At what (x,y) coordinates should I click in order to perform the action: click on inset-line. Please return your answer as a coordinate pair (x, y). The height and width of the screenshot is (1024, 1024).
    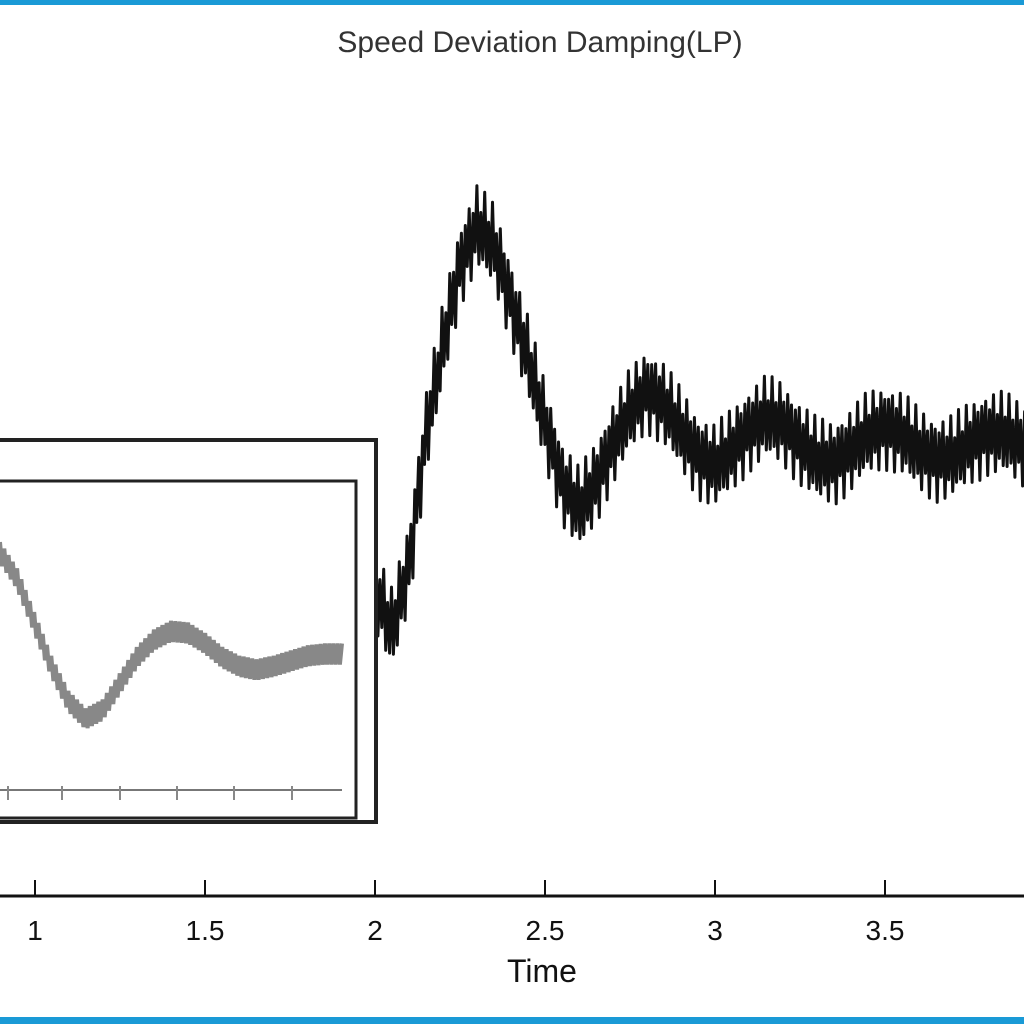
    Looking at the image, I should click on (172, 635).